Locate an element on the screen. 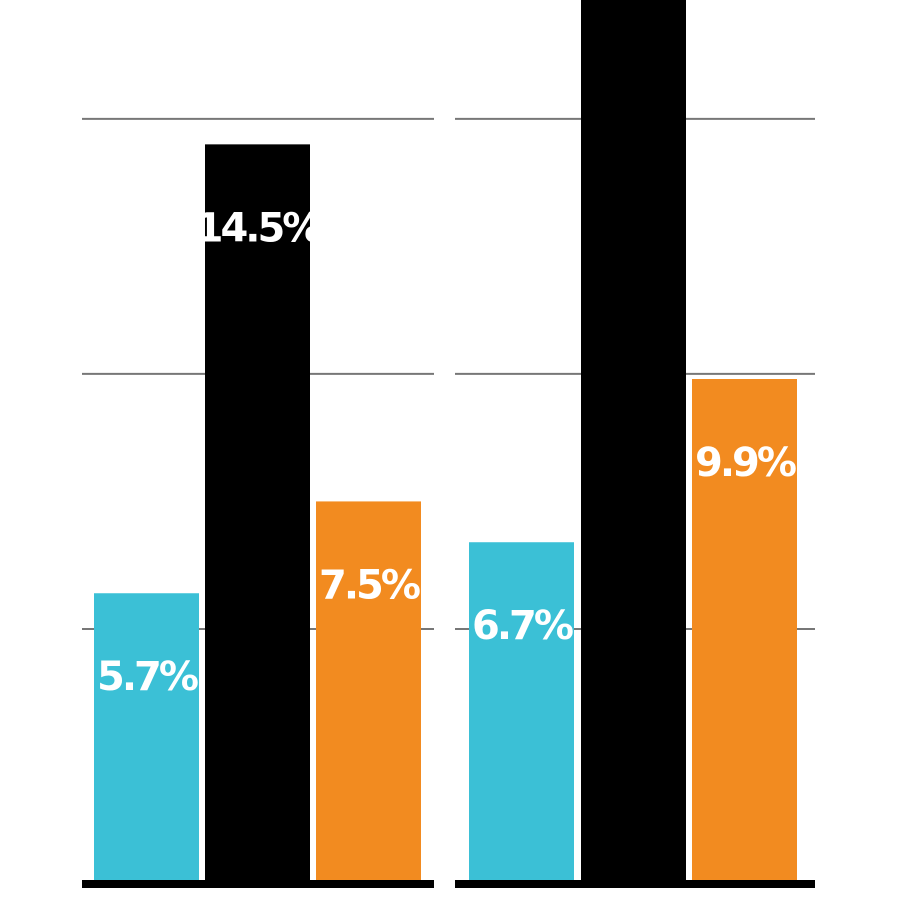  value-label: 14.5% is located at coordinates (259, 228).